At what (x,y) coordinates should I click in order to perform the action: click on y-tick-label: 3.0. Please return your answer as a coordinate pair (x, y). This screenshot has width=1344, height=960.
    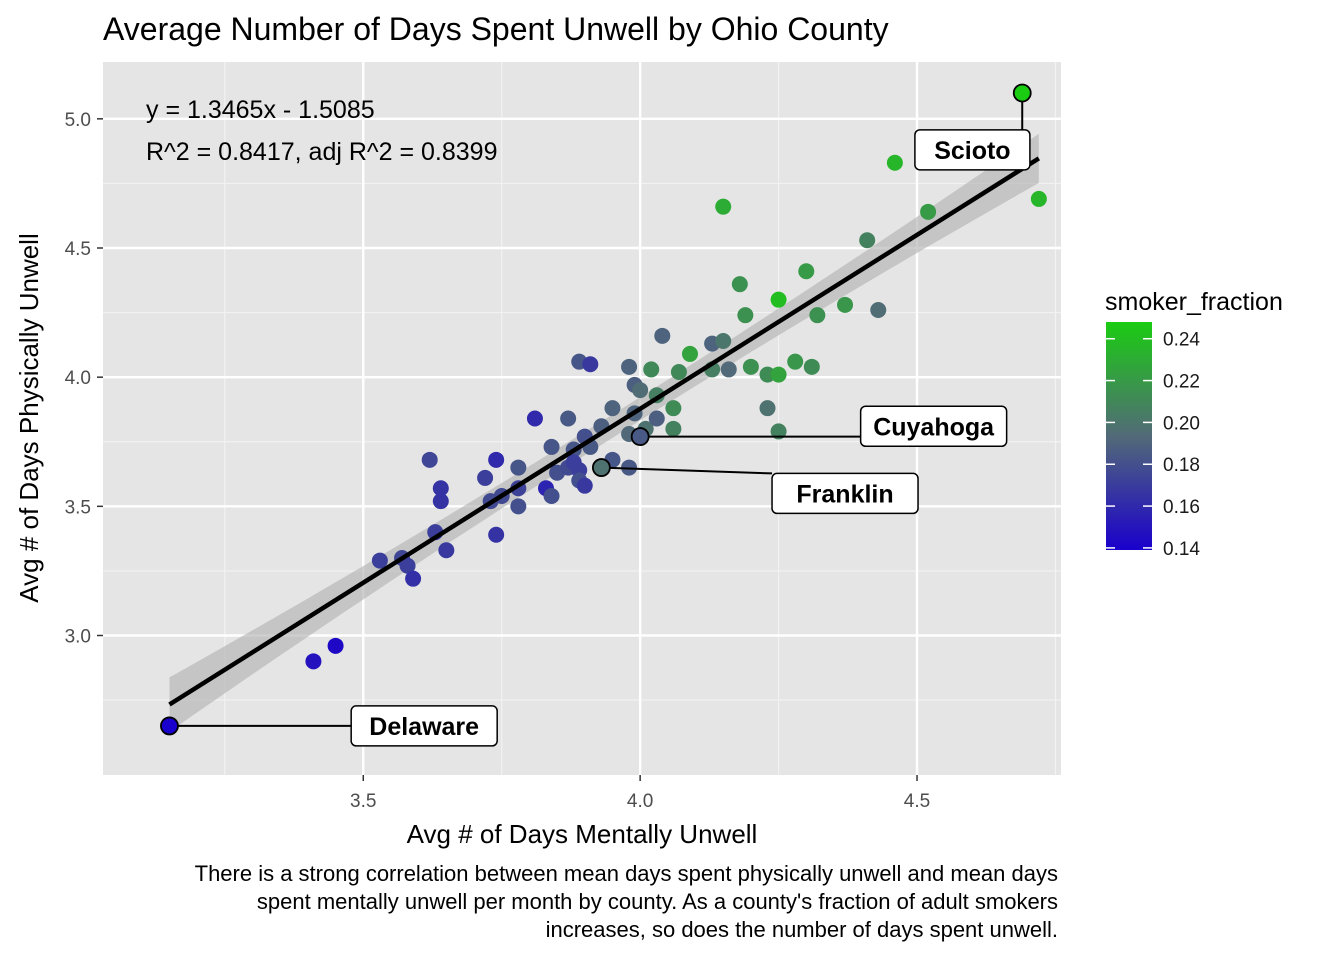
    Looking at the image, I should click on (78, 637).